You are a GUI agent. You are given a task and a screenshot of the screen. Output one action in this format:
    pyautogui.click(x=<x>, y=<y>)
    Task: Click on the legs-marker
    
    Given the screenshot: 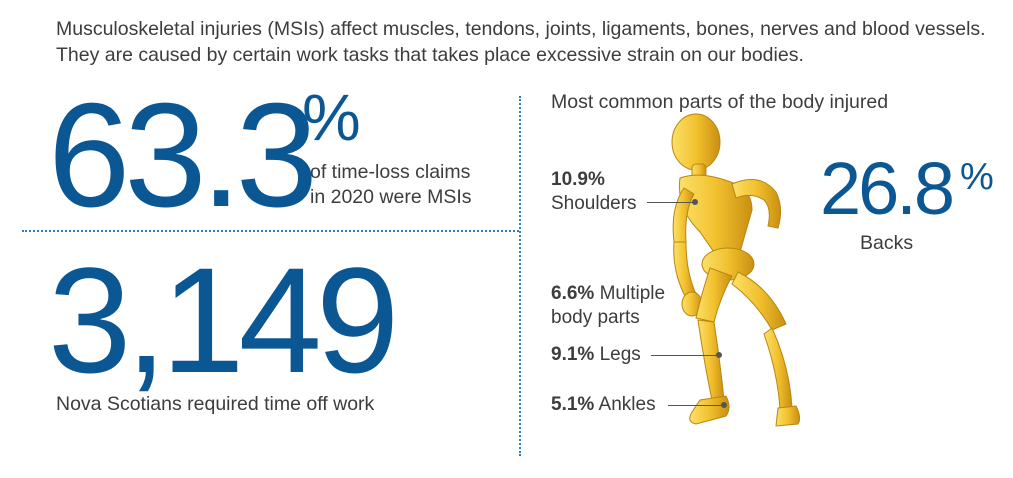 What is the action you would take?
    pyautogui.click(x=719, y=355)
    